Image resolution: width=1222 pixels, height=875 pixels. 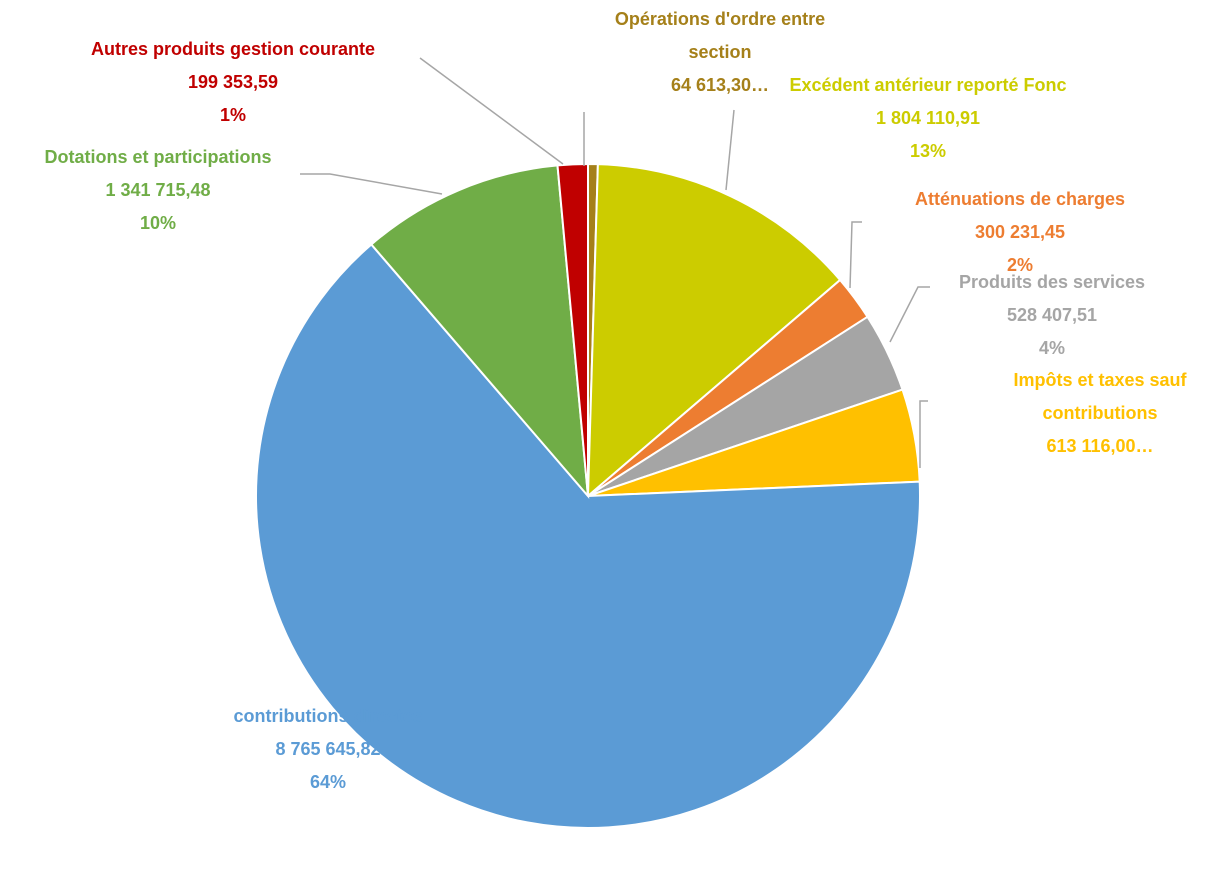 What do you see at coordinates (327, 749) in the screenshot?
I see `data-label-value: 8 765 645,82` at bounding box center [327, 749].